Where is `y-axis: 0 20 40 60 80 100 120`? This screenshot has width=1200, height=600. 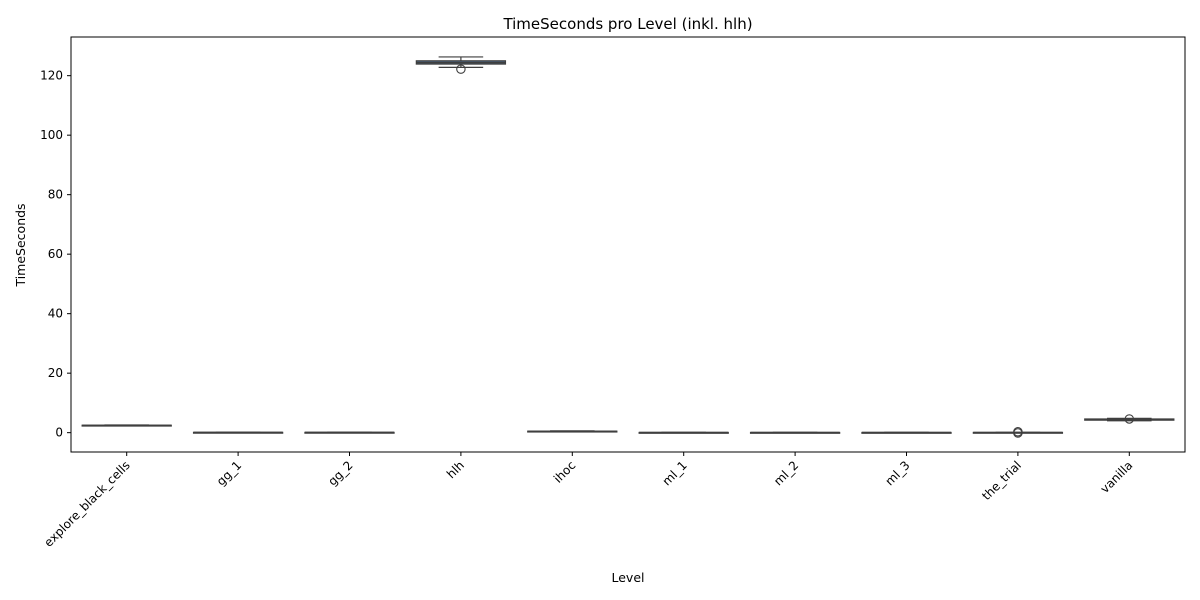 y-axis: 0 20 40 60 80 100 120 is located at coordinates (55, 254).